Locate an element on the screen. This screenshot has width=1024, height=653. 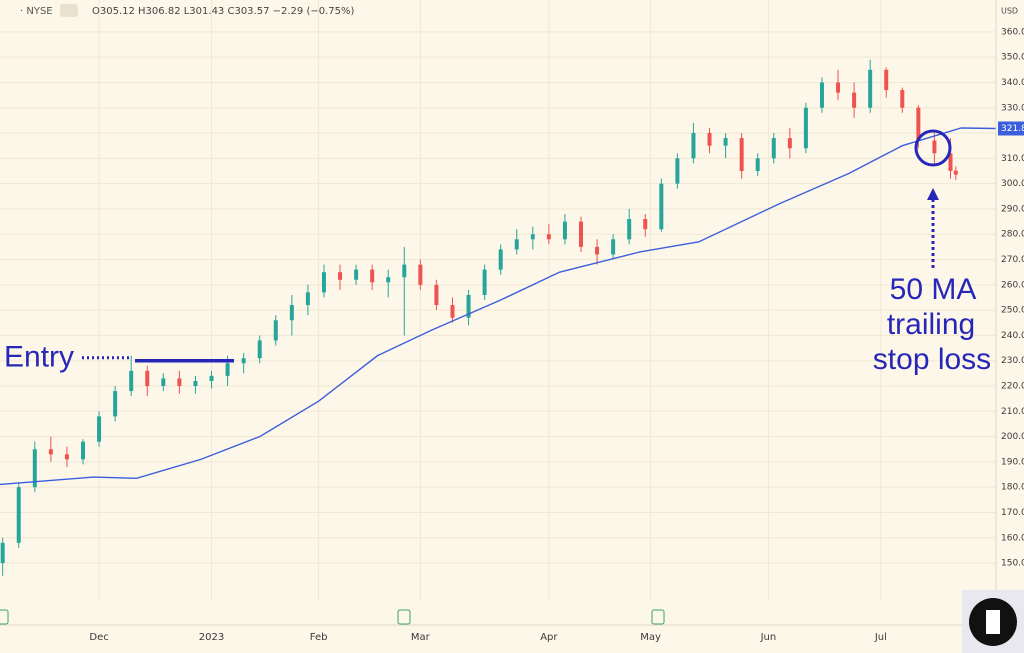
currency: USD is located at coordinates (1009, 11).